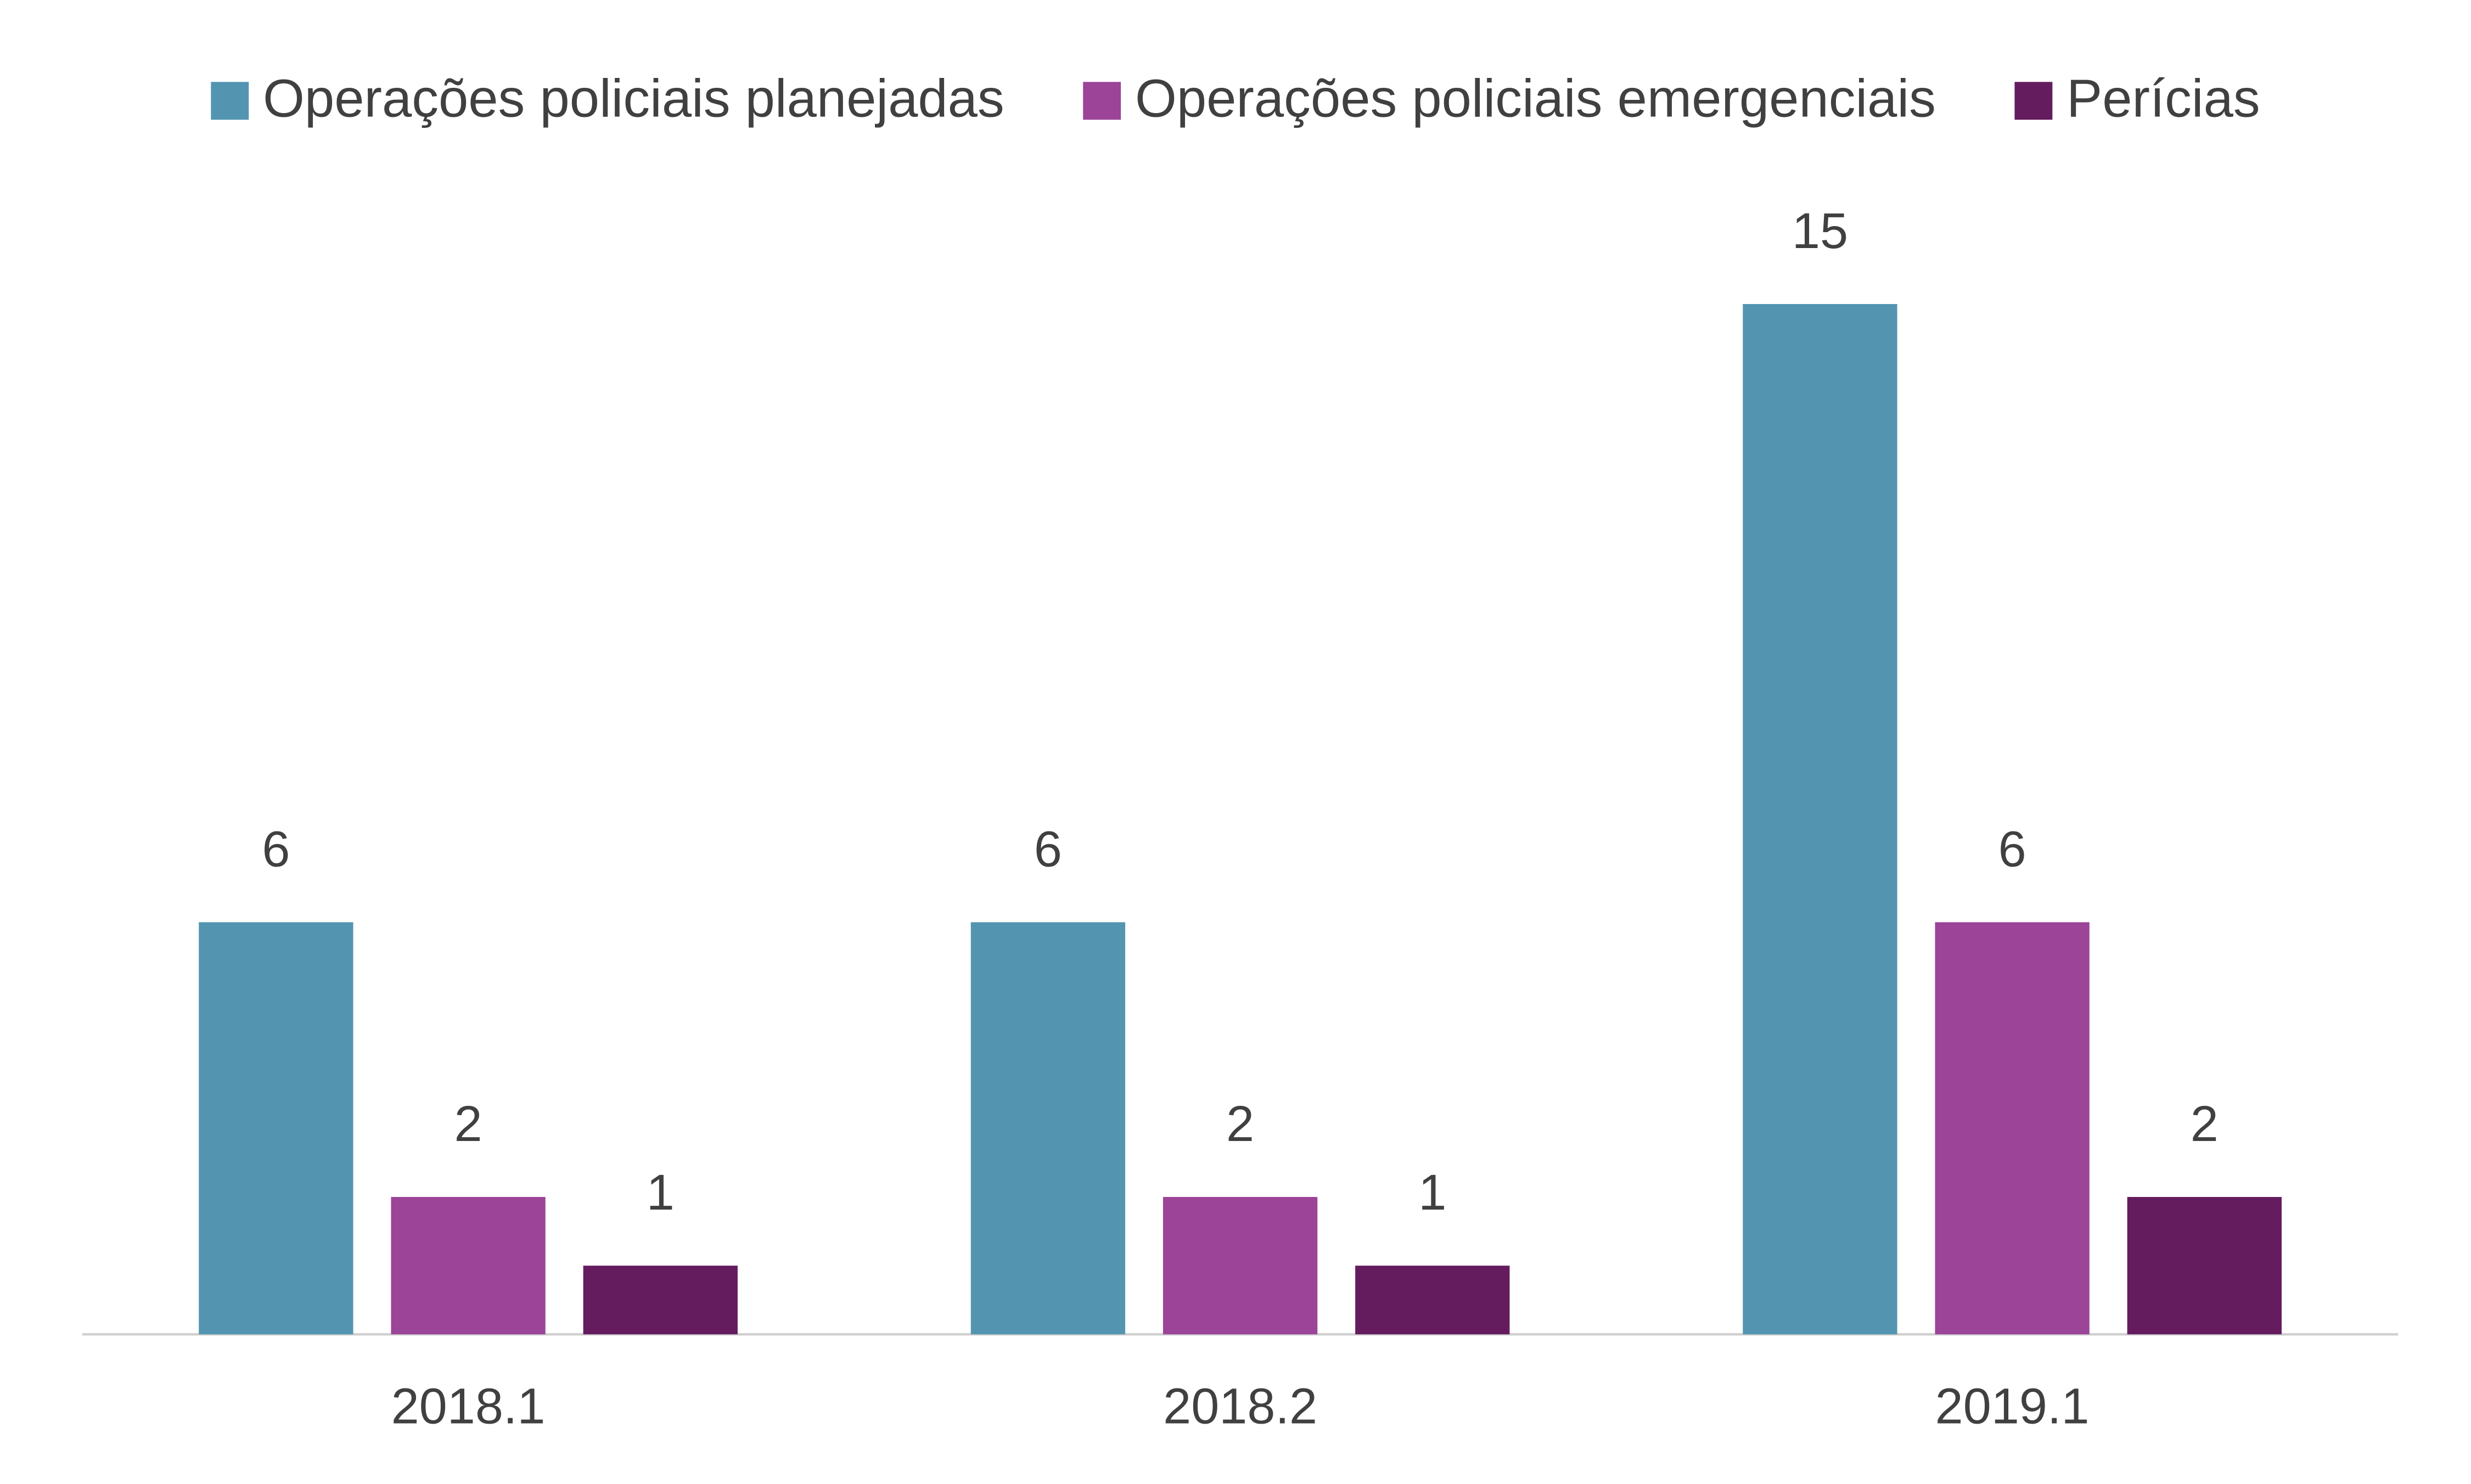 The image size is (2471, 1484). I want to click on legend-label: Perícias, so click(2163, 98).